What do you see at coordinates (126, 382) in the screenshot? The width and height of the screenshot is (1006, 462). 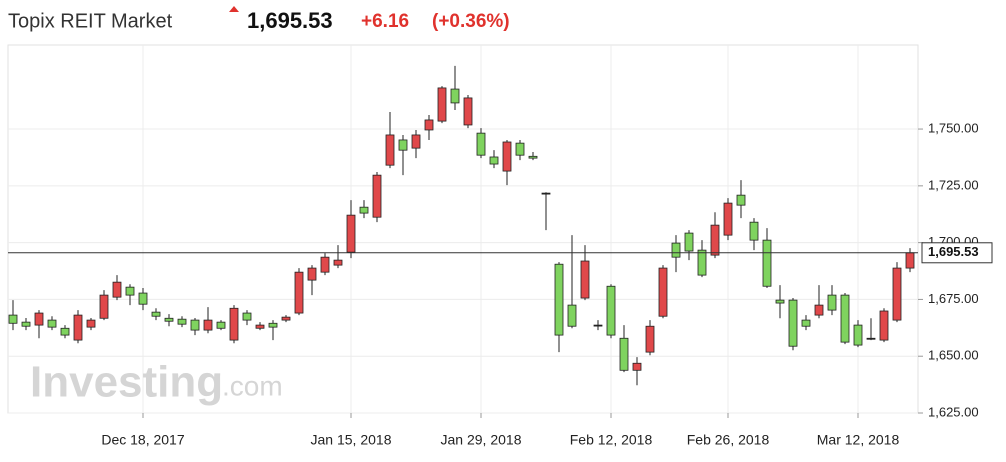 I see `watermark: Investing` at bounding box center [126, 382].